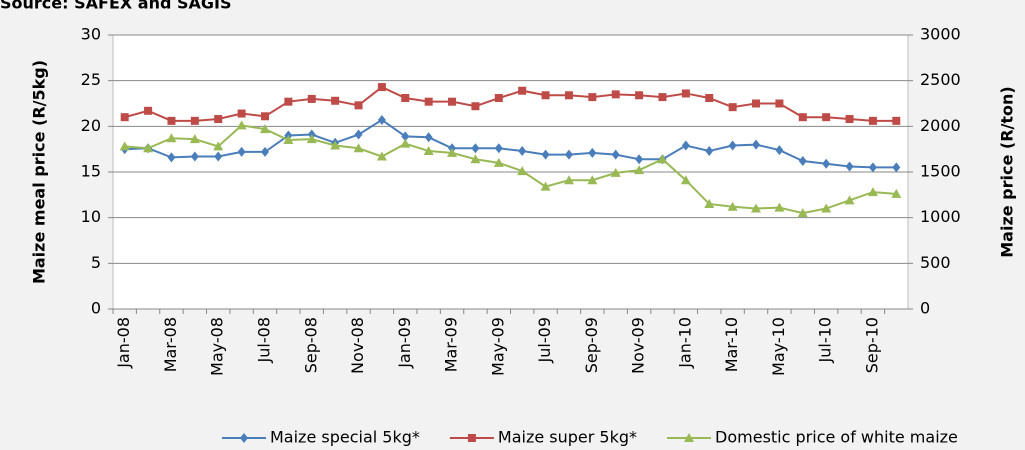 The width and height of the screenshot is (1025, 450). I want to click on y2-tick-label: 500, so click(935, 262).